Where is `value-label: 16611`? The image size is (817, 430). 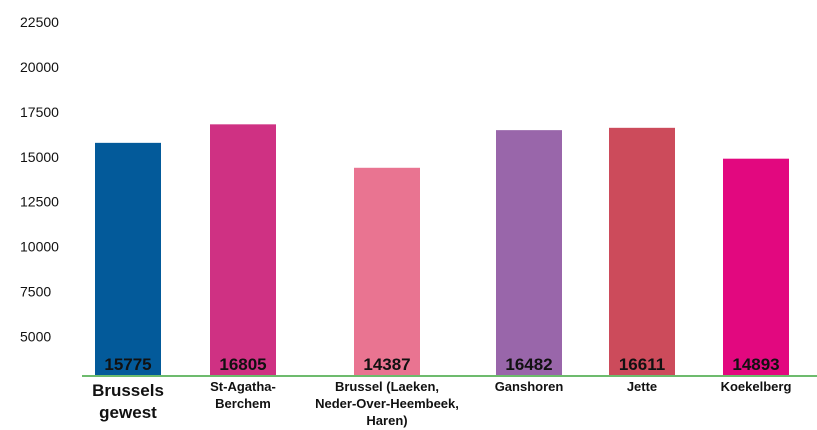 value-label: 16611 is located at coordinates (642, 364).